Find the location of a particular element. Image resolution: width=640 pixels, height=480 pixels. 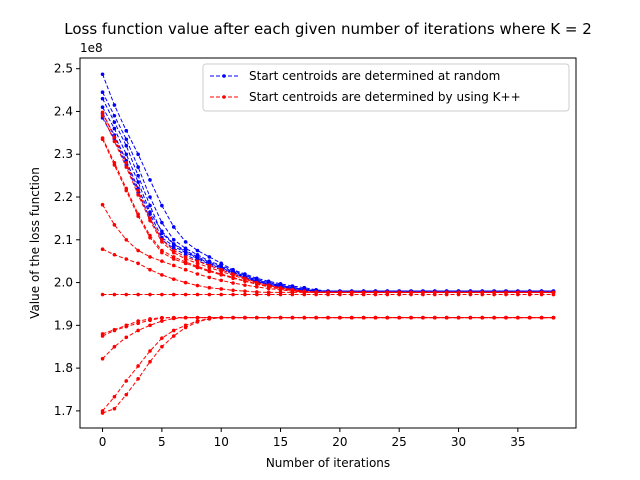

legend-entry: Start centroids are determined at random is located at coordinates (355, 76).